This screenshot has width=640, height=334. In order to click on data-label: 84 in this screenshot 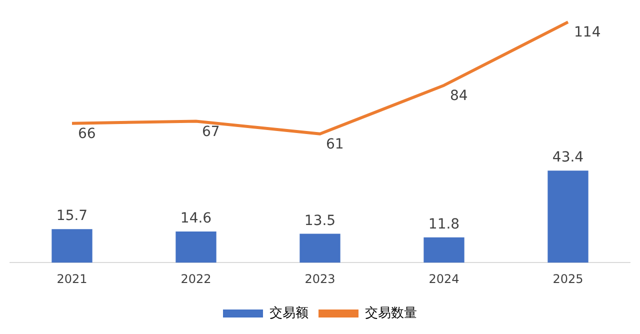, I will do `click(459, 96)`.